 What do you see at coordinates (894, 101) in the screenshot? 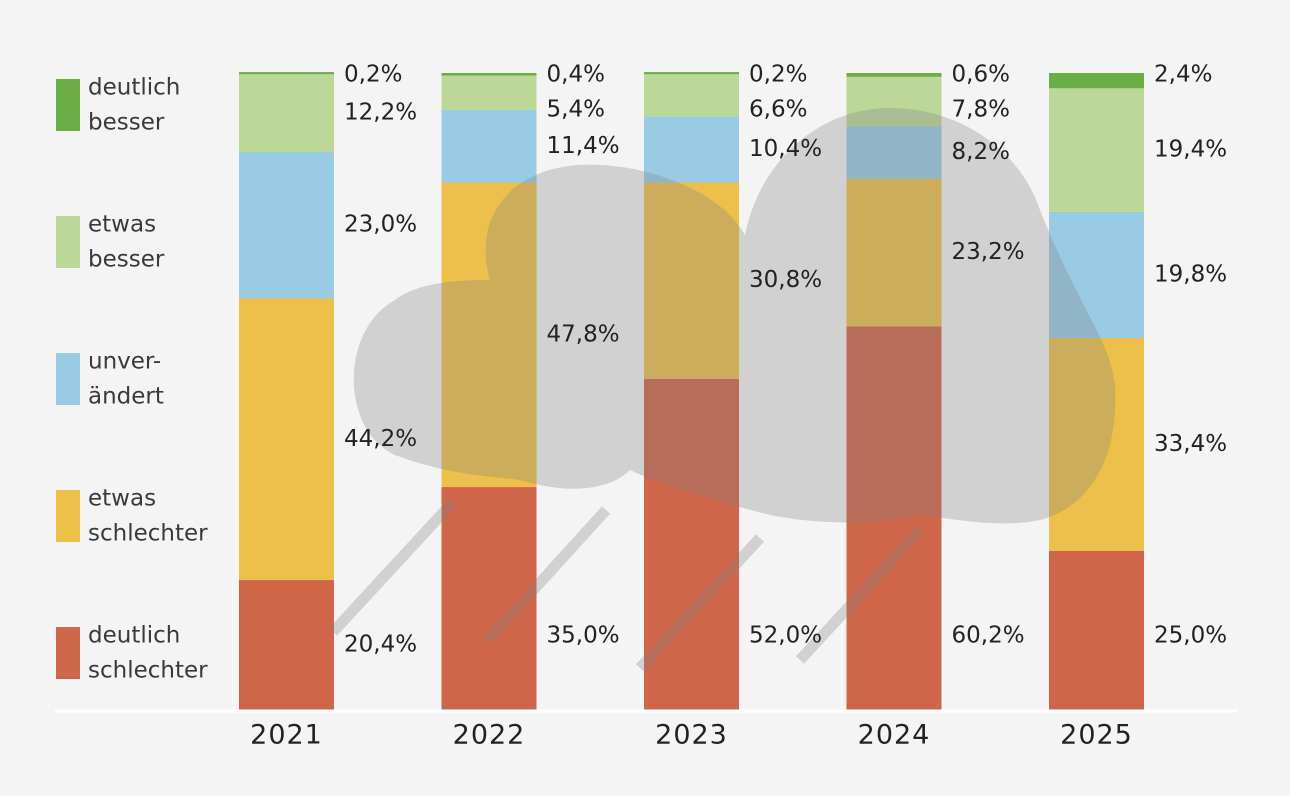
I see `bar-2024-etwas-besser` at bounding box center [894, 101].